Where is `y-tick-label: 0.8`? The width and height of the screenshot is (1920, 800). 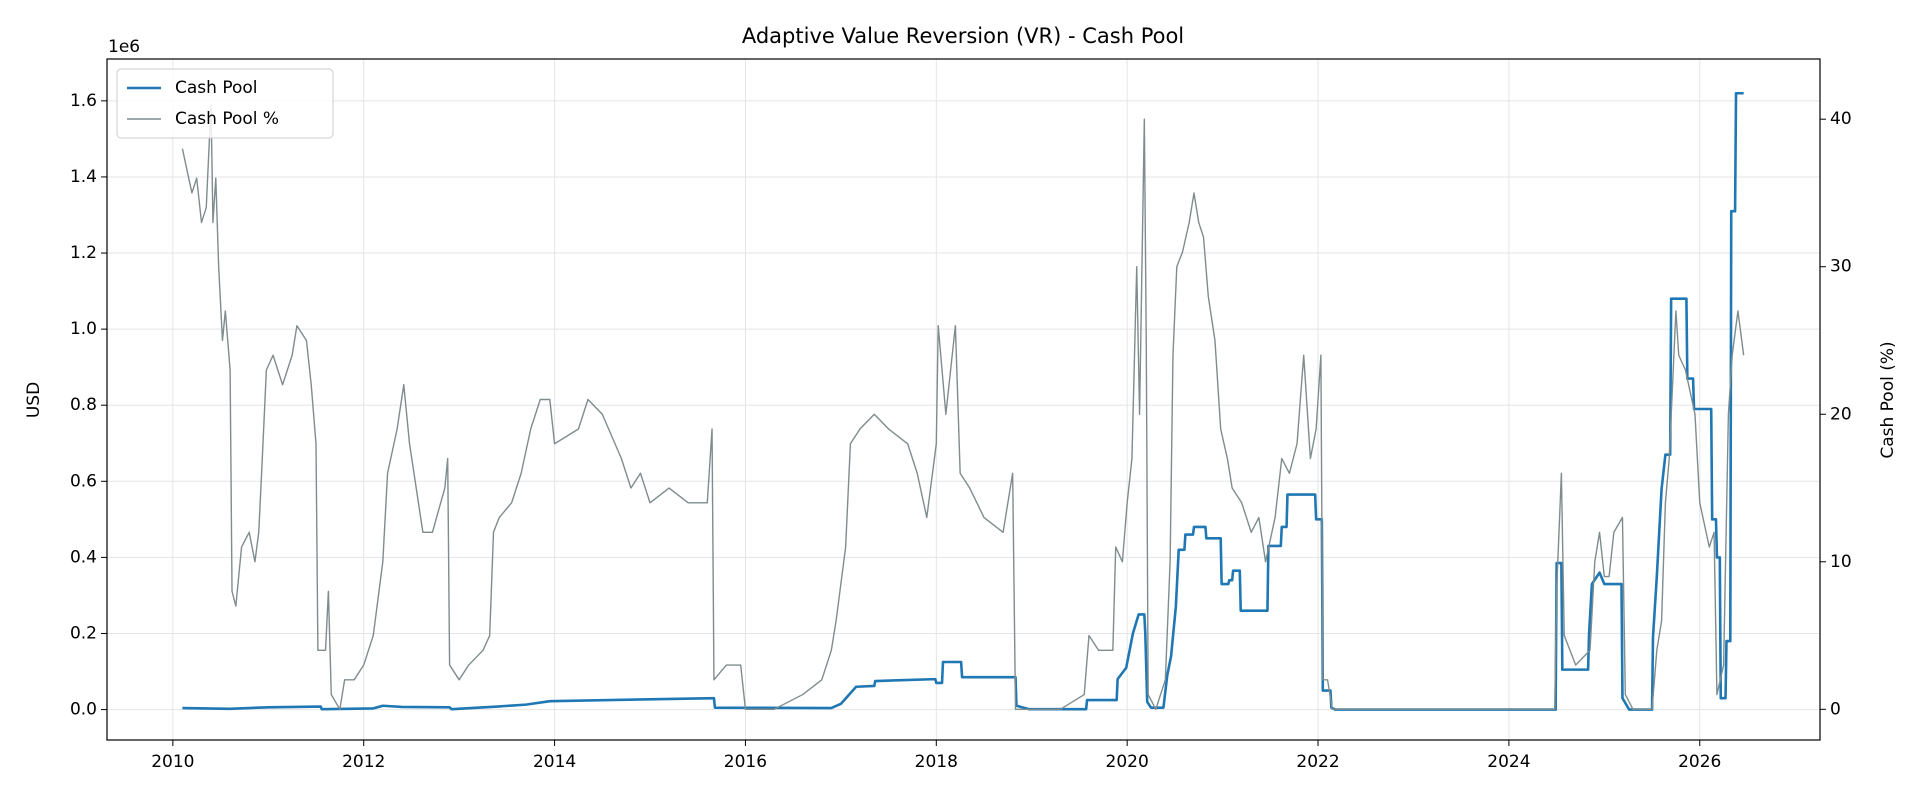
y-tick-label: 0.8 is located at coordinates (83, 405).